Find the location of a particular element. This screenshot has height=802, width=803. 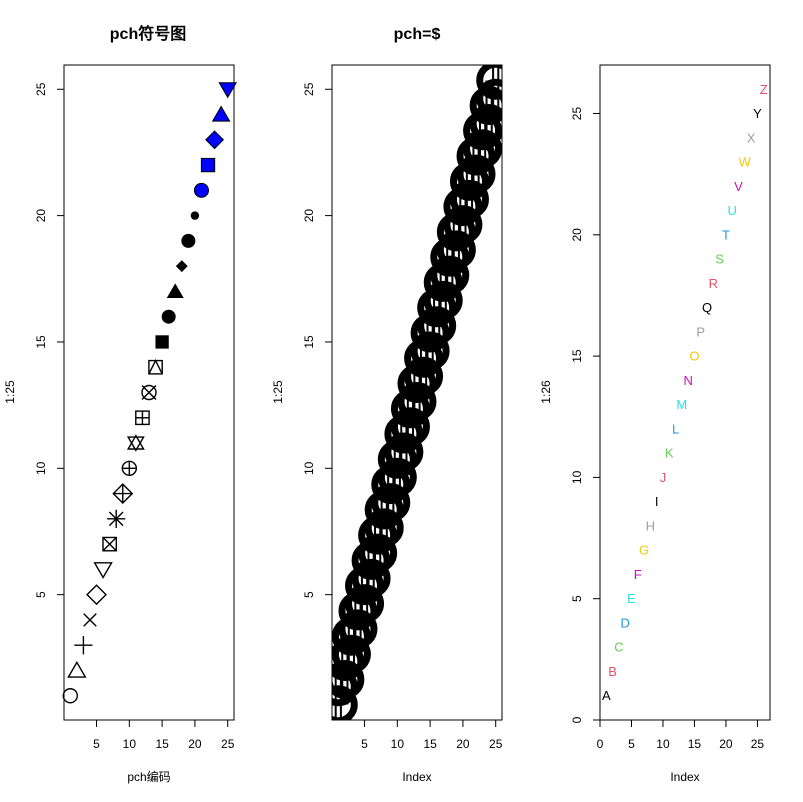

letter-point: P is located at coordinates (700, 331).